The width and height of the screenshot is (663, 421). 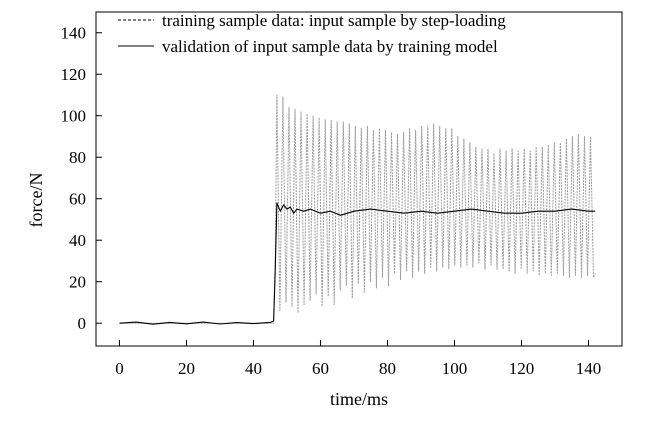 I want to click on x-tick-label: 100, so click(x=455, y=368).